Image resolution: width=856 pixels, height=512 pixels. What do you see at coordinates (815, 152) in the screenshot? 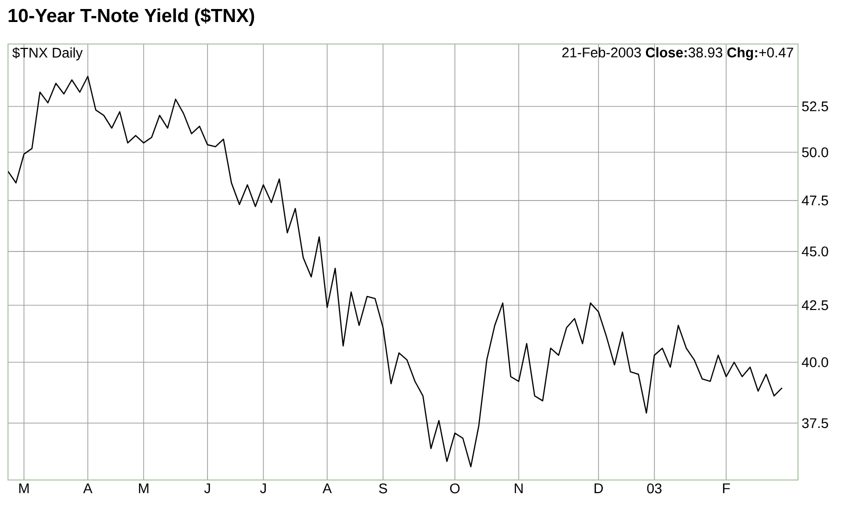
I see `y-tick-label: 50.0` at bounding box center [815, 152].